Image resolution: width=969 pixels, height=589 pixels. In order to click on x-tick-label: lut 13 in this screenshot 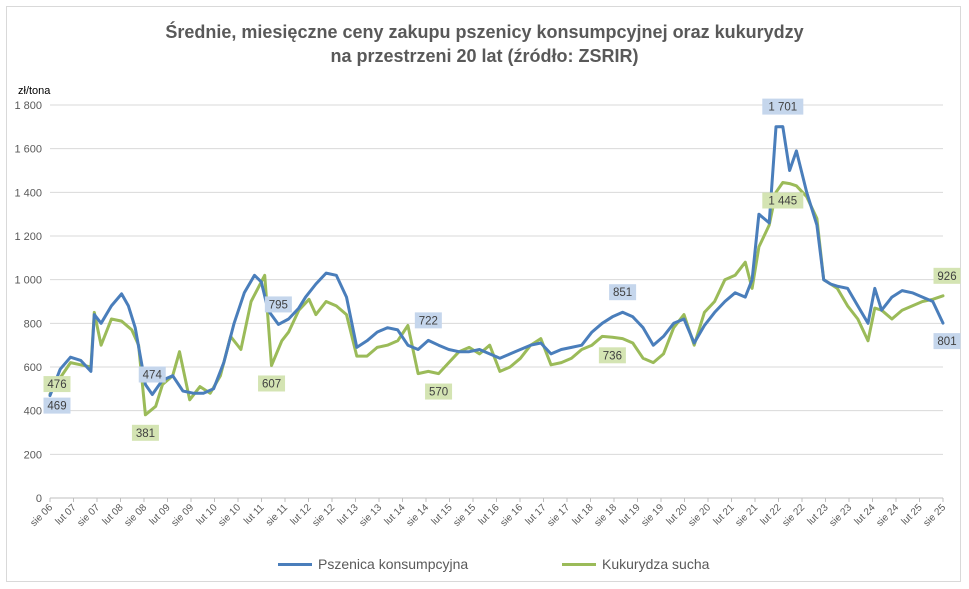, I will do `click(348, 514)`.